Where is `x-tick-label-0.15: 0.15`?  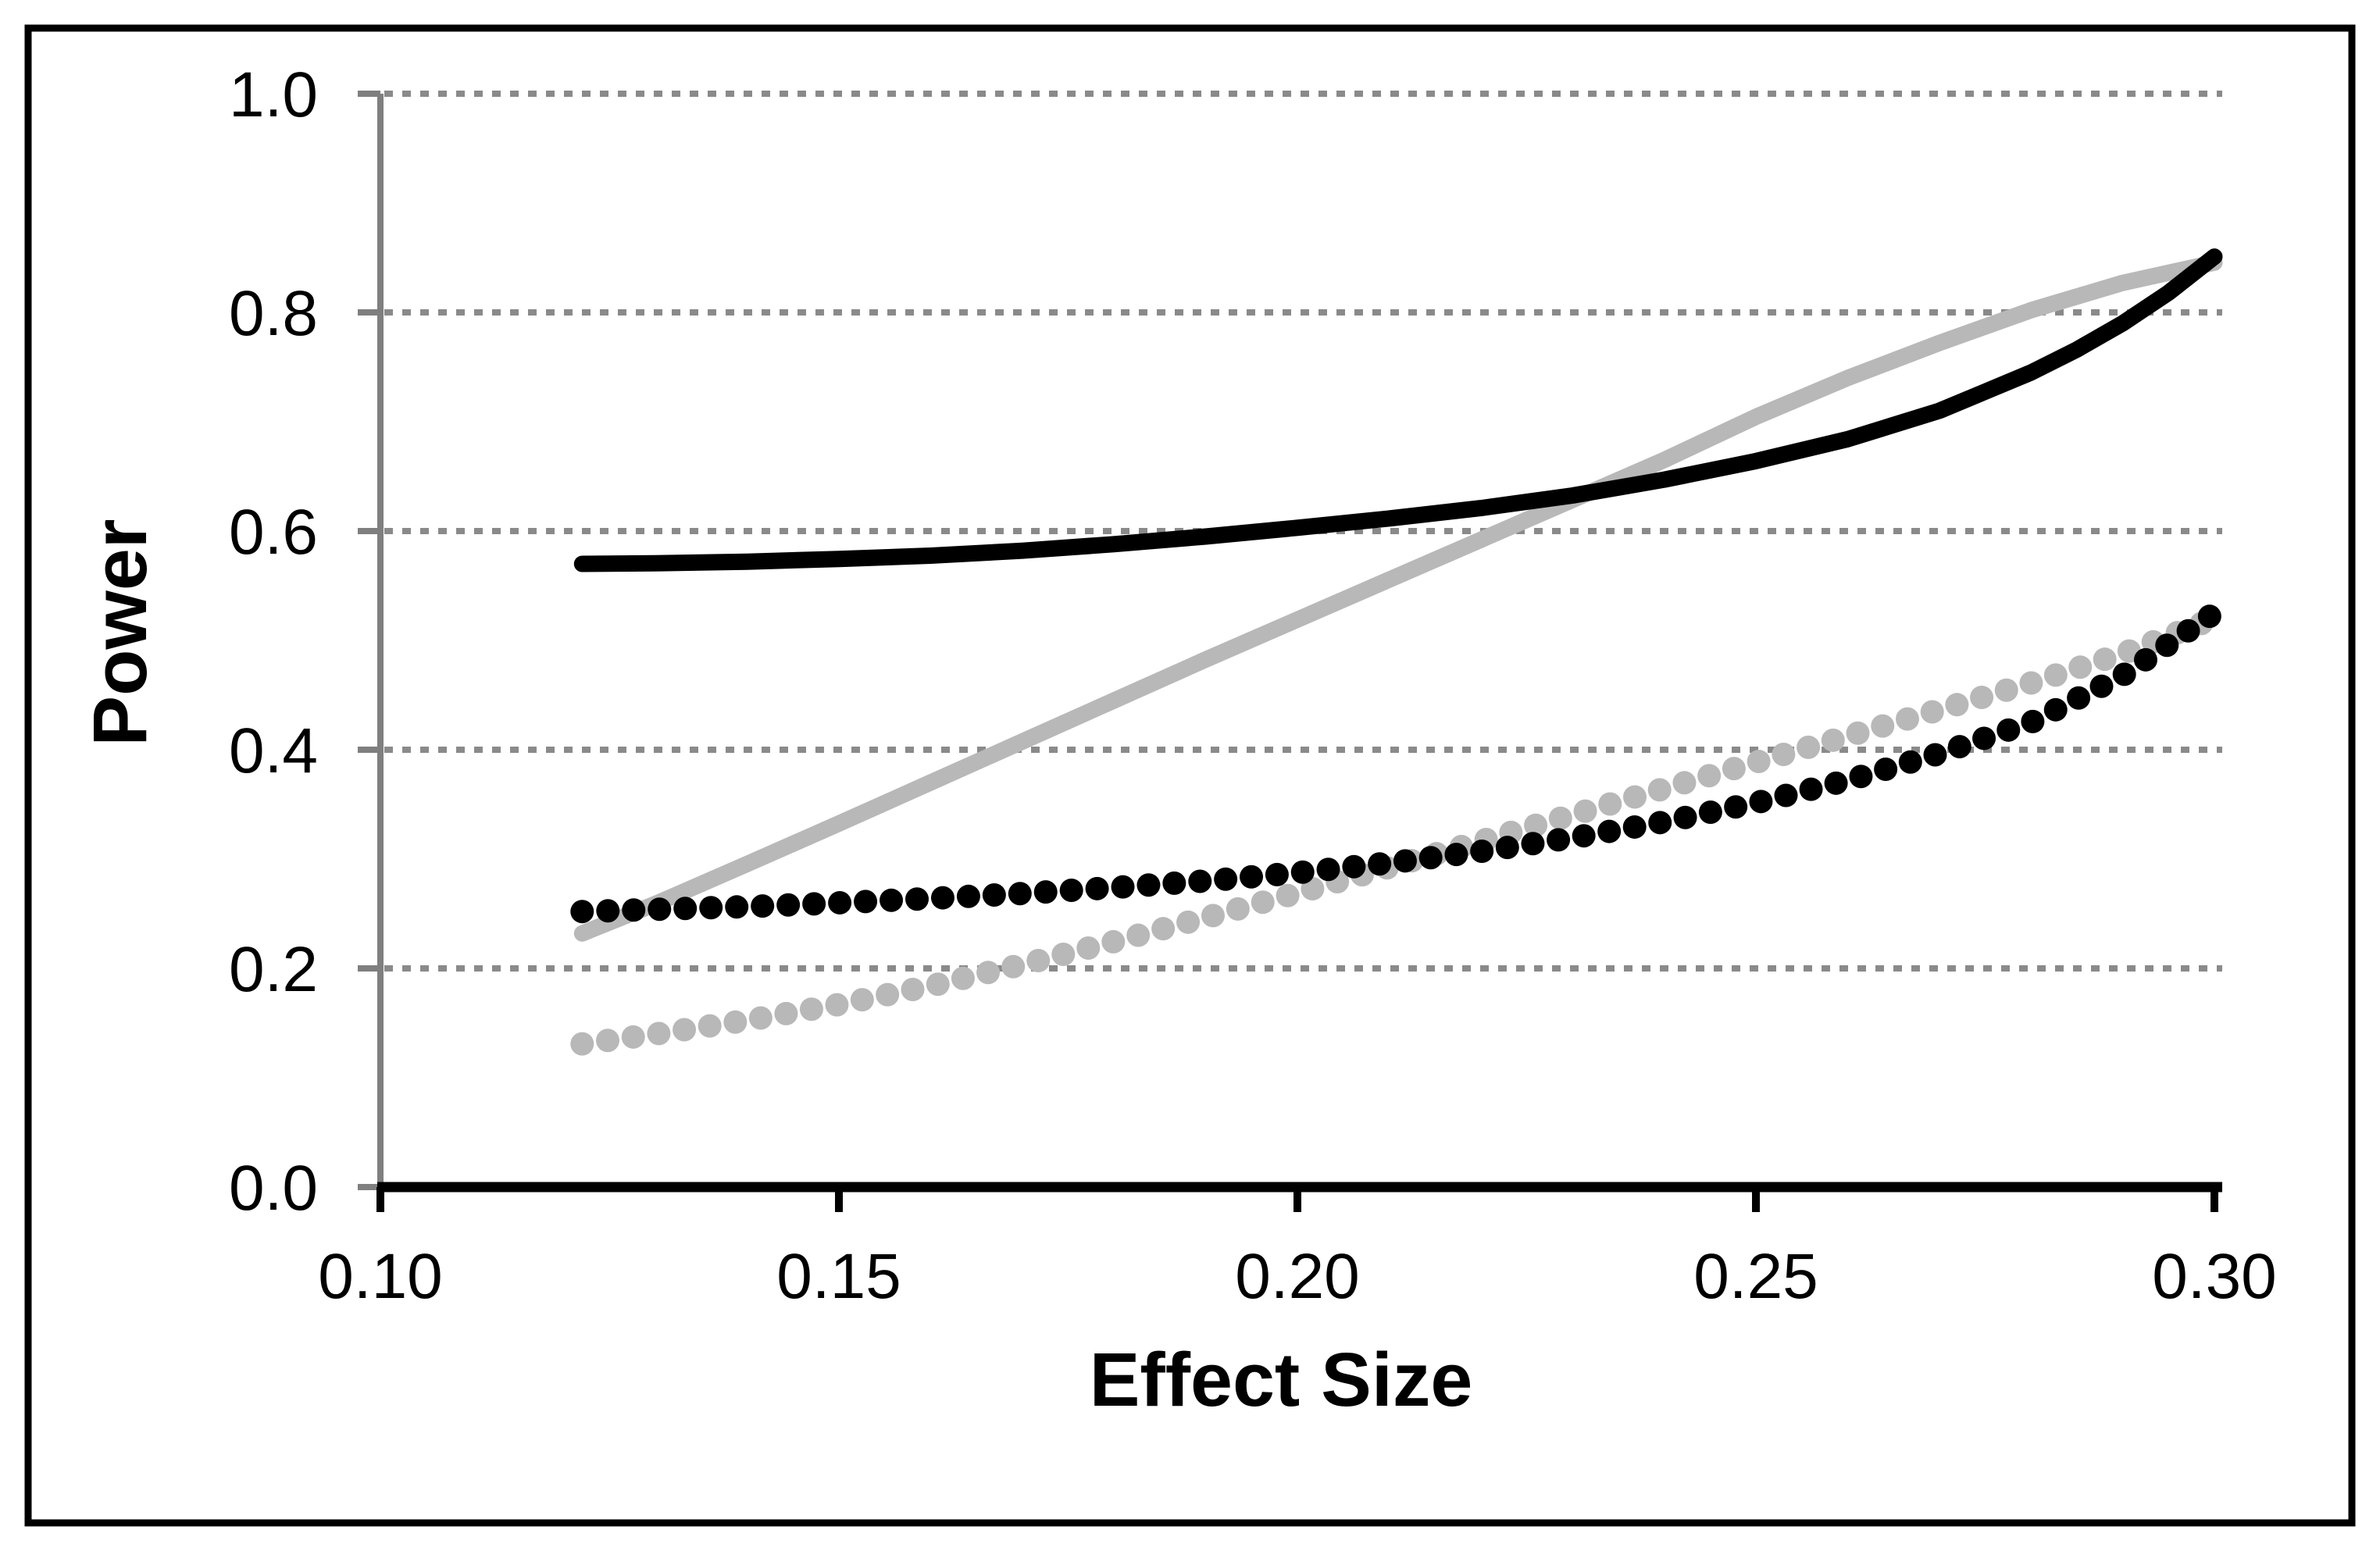
x-tick-label-0.15: 0.15 is located at coordinates (838, 1276).